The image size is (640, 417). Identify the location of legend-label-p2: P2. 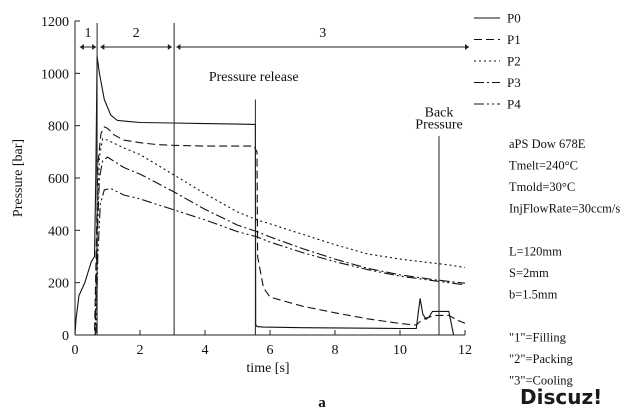
(514, 61).